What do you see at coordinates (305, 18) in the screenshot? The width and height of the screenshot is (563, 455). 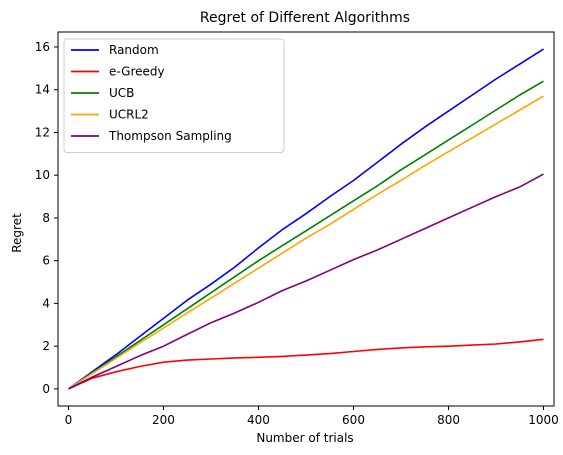 I see `chart-title: Regret of Different Algorithms` at bounding box center [305, 18].